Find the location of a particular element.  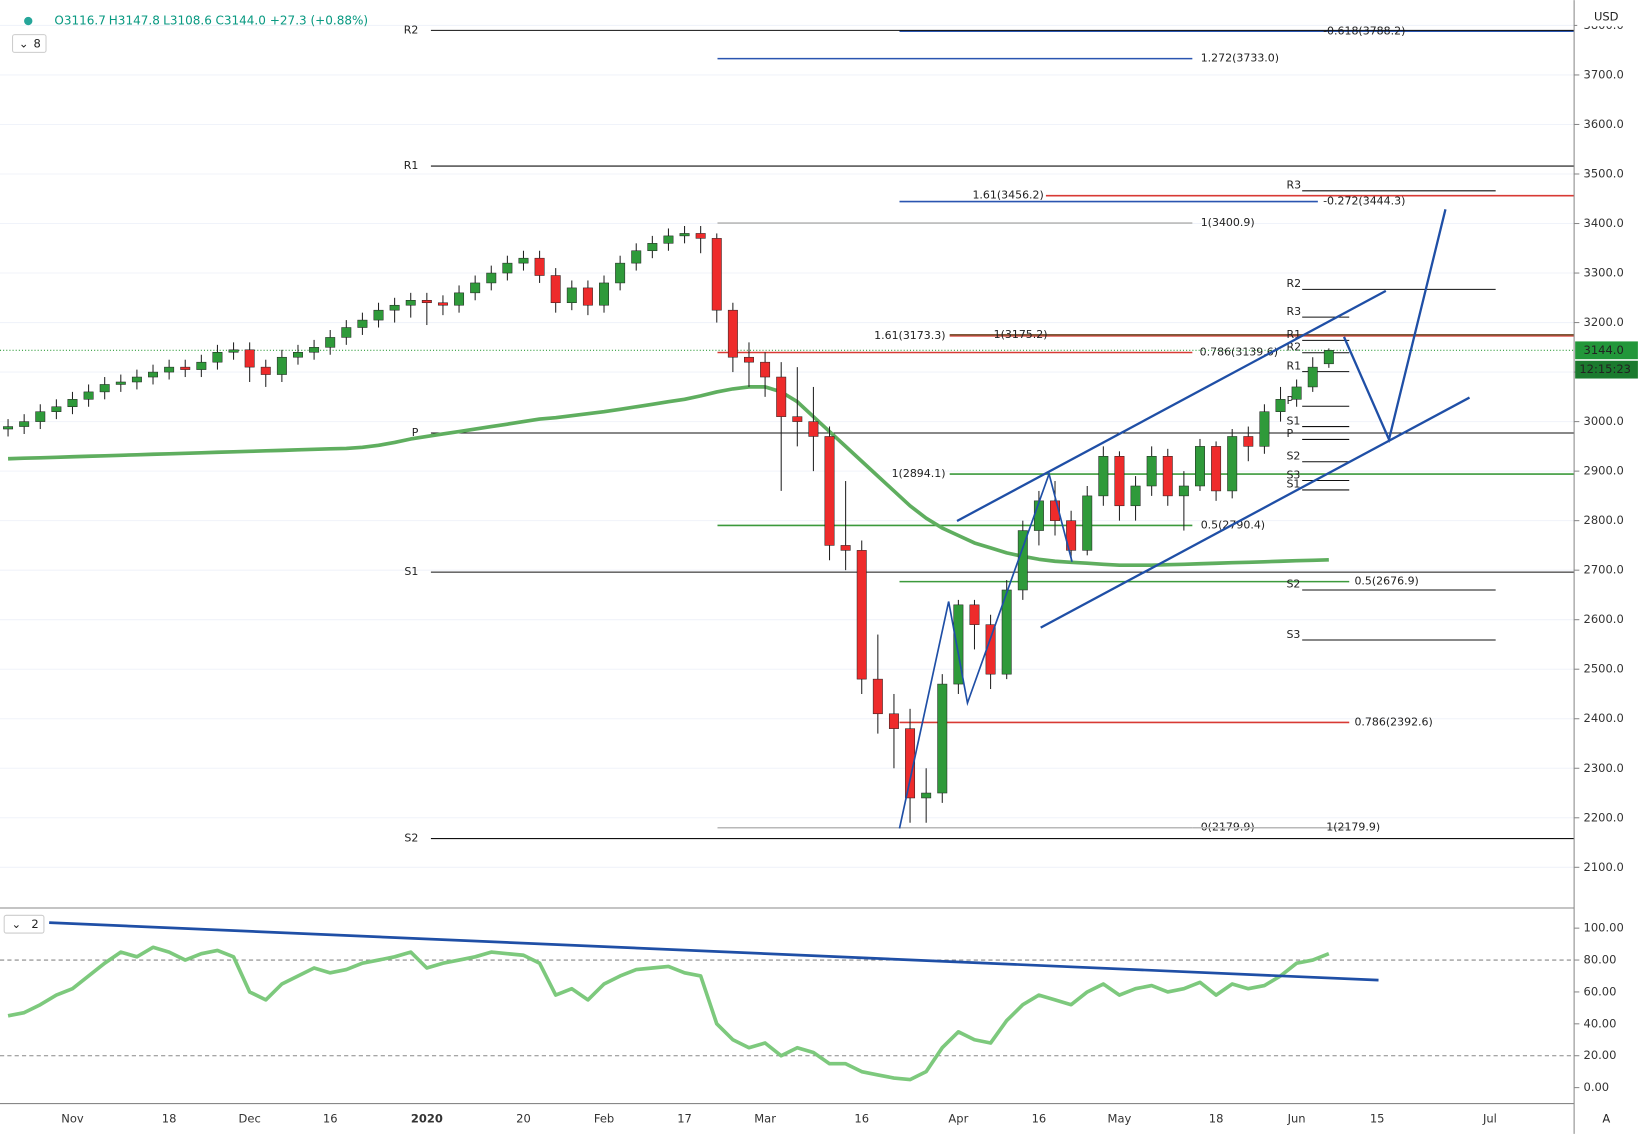

fib-label: 1(2179.9) is located at coordinates (1353, 827).